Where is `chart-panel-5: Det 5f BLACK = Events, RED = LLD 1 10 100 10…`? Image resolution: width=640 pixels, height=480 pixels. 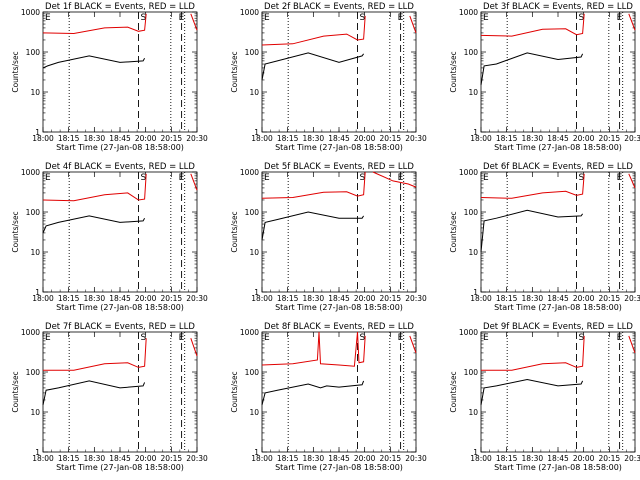 chart-panel-5: Det 5f BLACK = Events, RED = LLD 1 10 100 10… is located at coordinates (328, 237).